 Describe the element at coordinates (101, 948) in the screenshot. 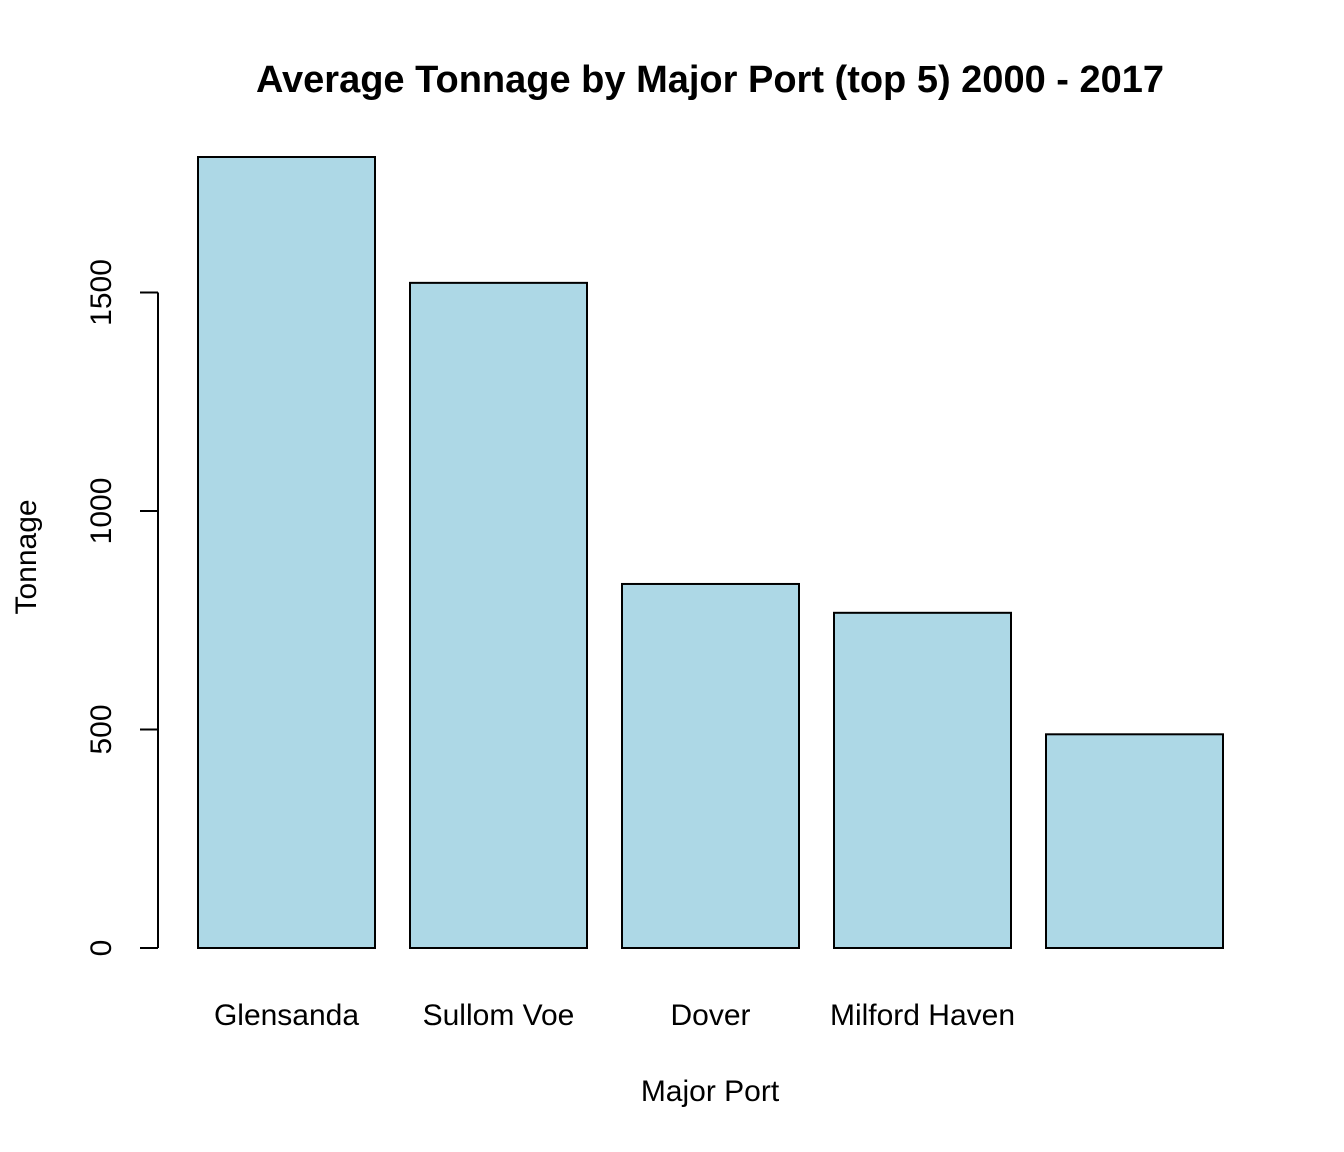

I see `y-tick-label: 0` at that location.